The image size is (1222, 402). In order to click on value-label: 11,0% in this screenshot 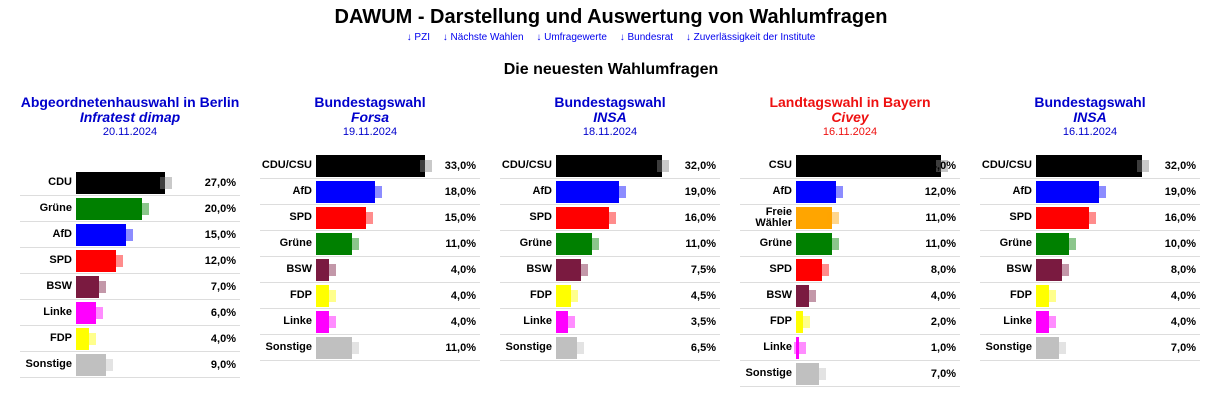, I will do `click(700, 243)`.